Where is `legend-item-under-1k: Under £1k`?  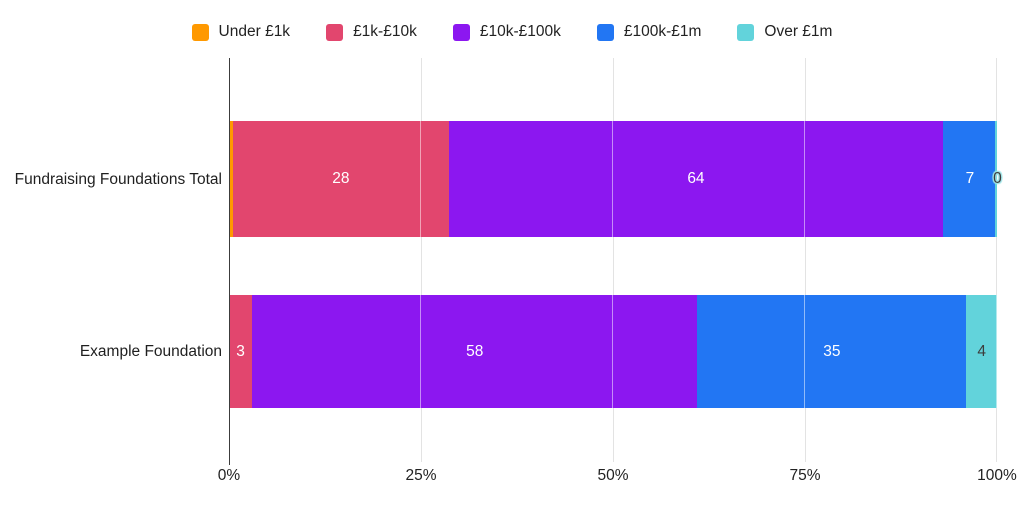 legend-item-under-1k: Under £1k is located at coordinates (241, 32).